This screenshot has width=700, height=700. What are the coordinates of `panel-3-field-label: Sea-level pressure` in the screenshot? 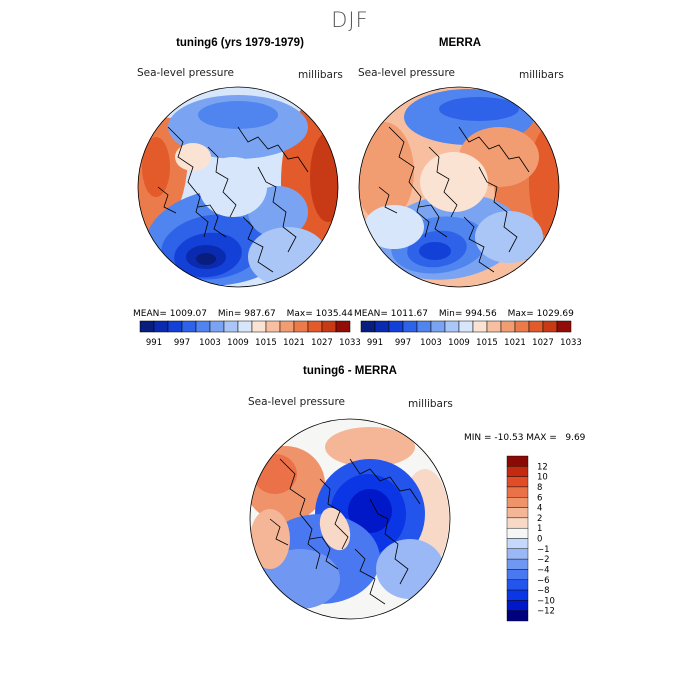 It's located at (297, 402).